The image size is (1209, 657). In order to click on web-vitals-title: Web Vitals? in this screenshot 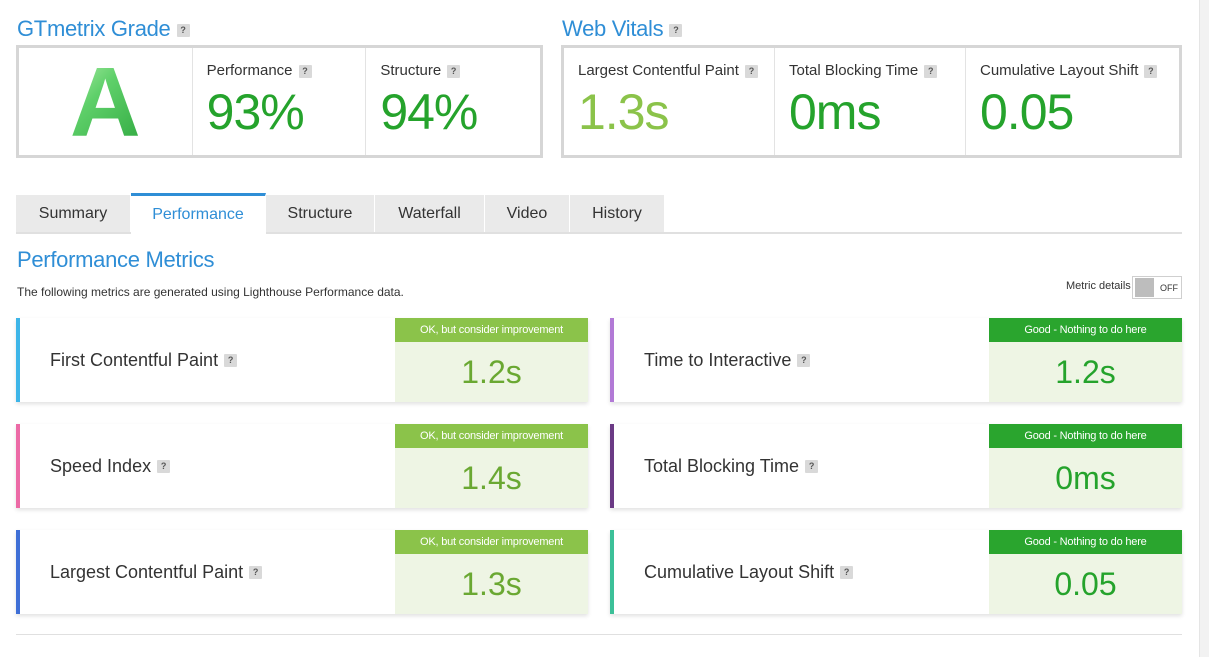, I will do `click(622, 29)`.